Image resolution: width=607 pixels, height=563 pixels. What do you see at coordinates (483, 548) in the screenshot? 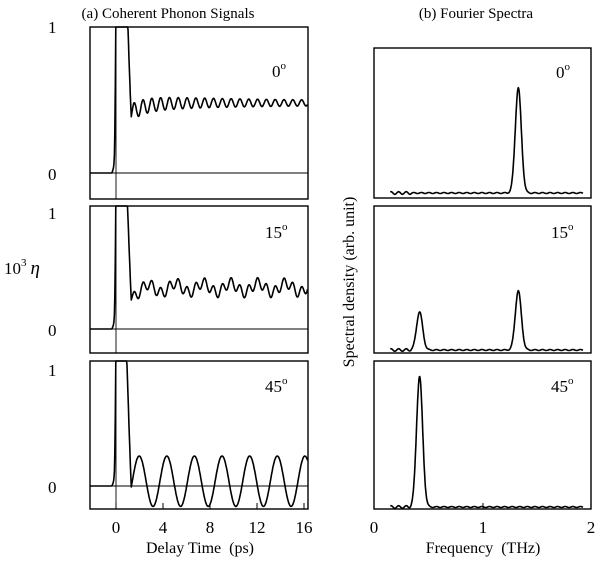
I see `right-xlabel: Frequency (THz)` at bounding box center [483, 548].